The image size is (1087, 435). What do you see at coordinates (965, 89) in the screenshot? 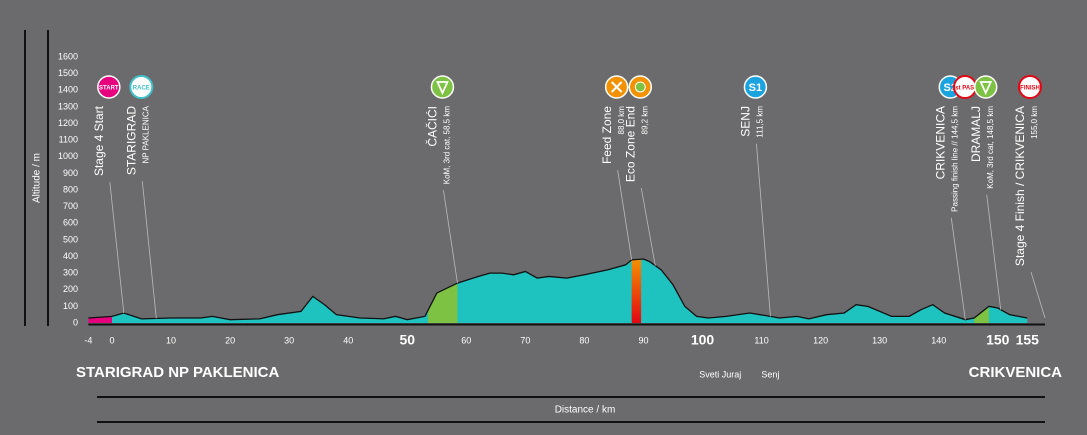
I see `marker-icon-label: 1st PASS` at bounding box center [965, 89].